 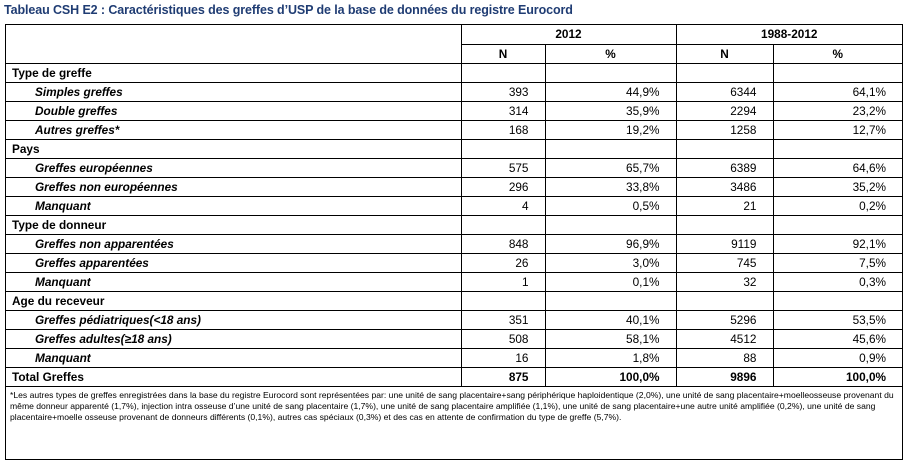 I want to click on row-label: Simples greffes, so click(x=234, y=91).